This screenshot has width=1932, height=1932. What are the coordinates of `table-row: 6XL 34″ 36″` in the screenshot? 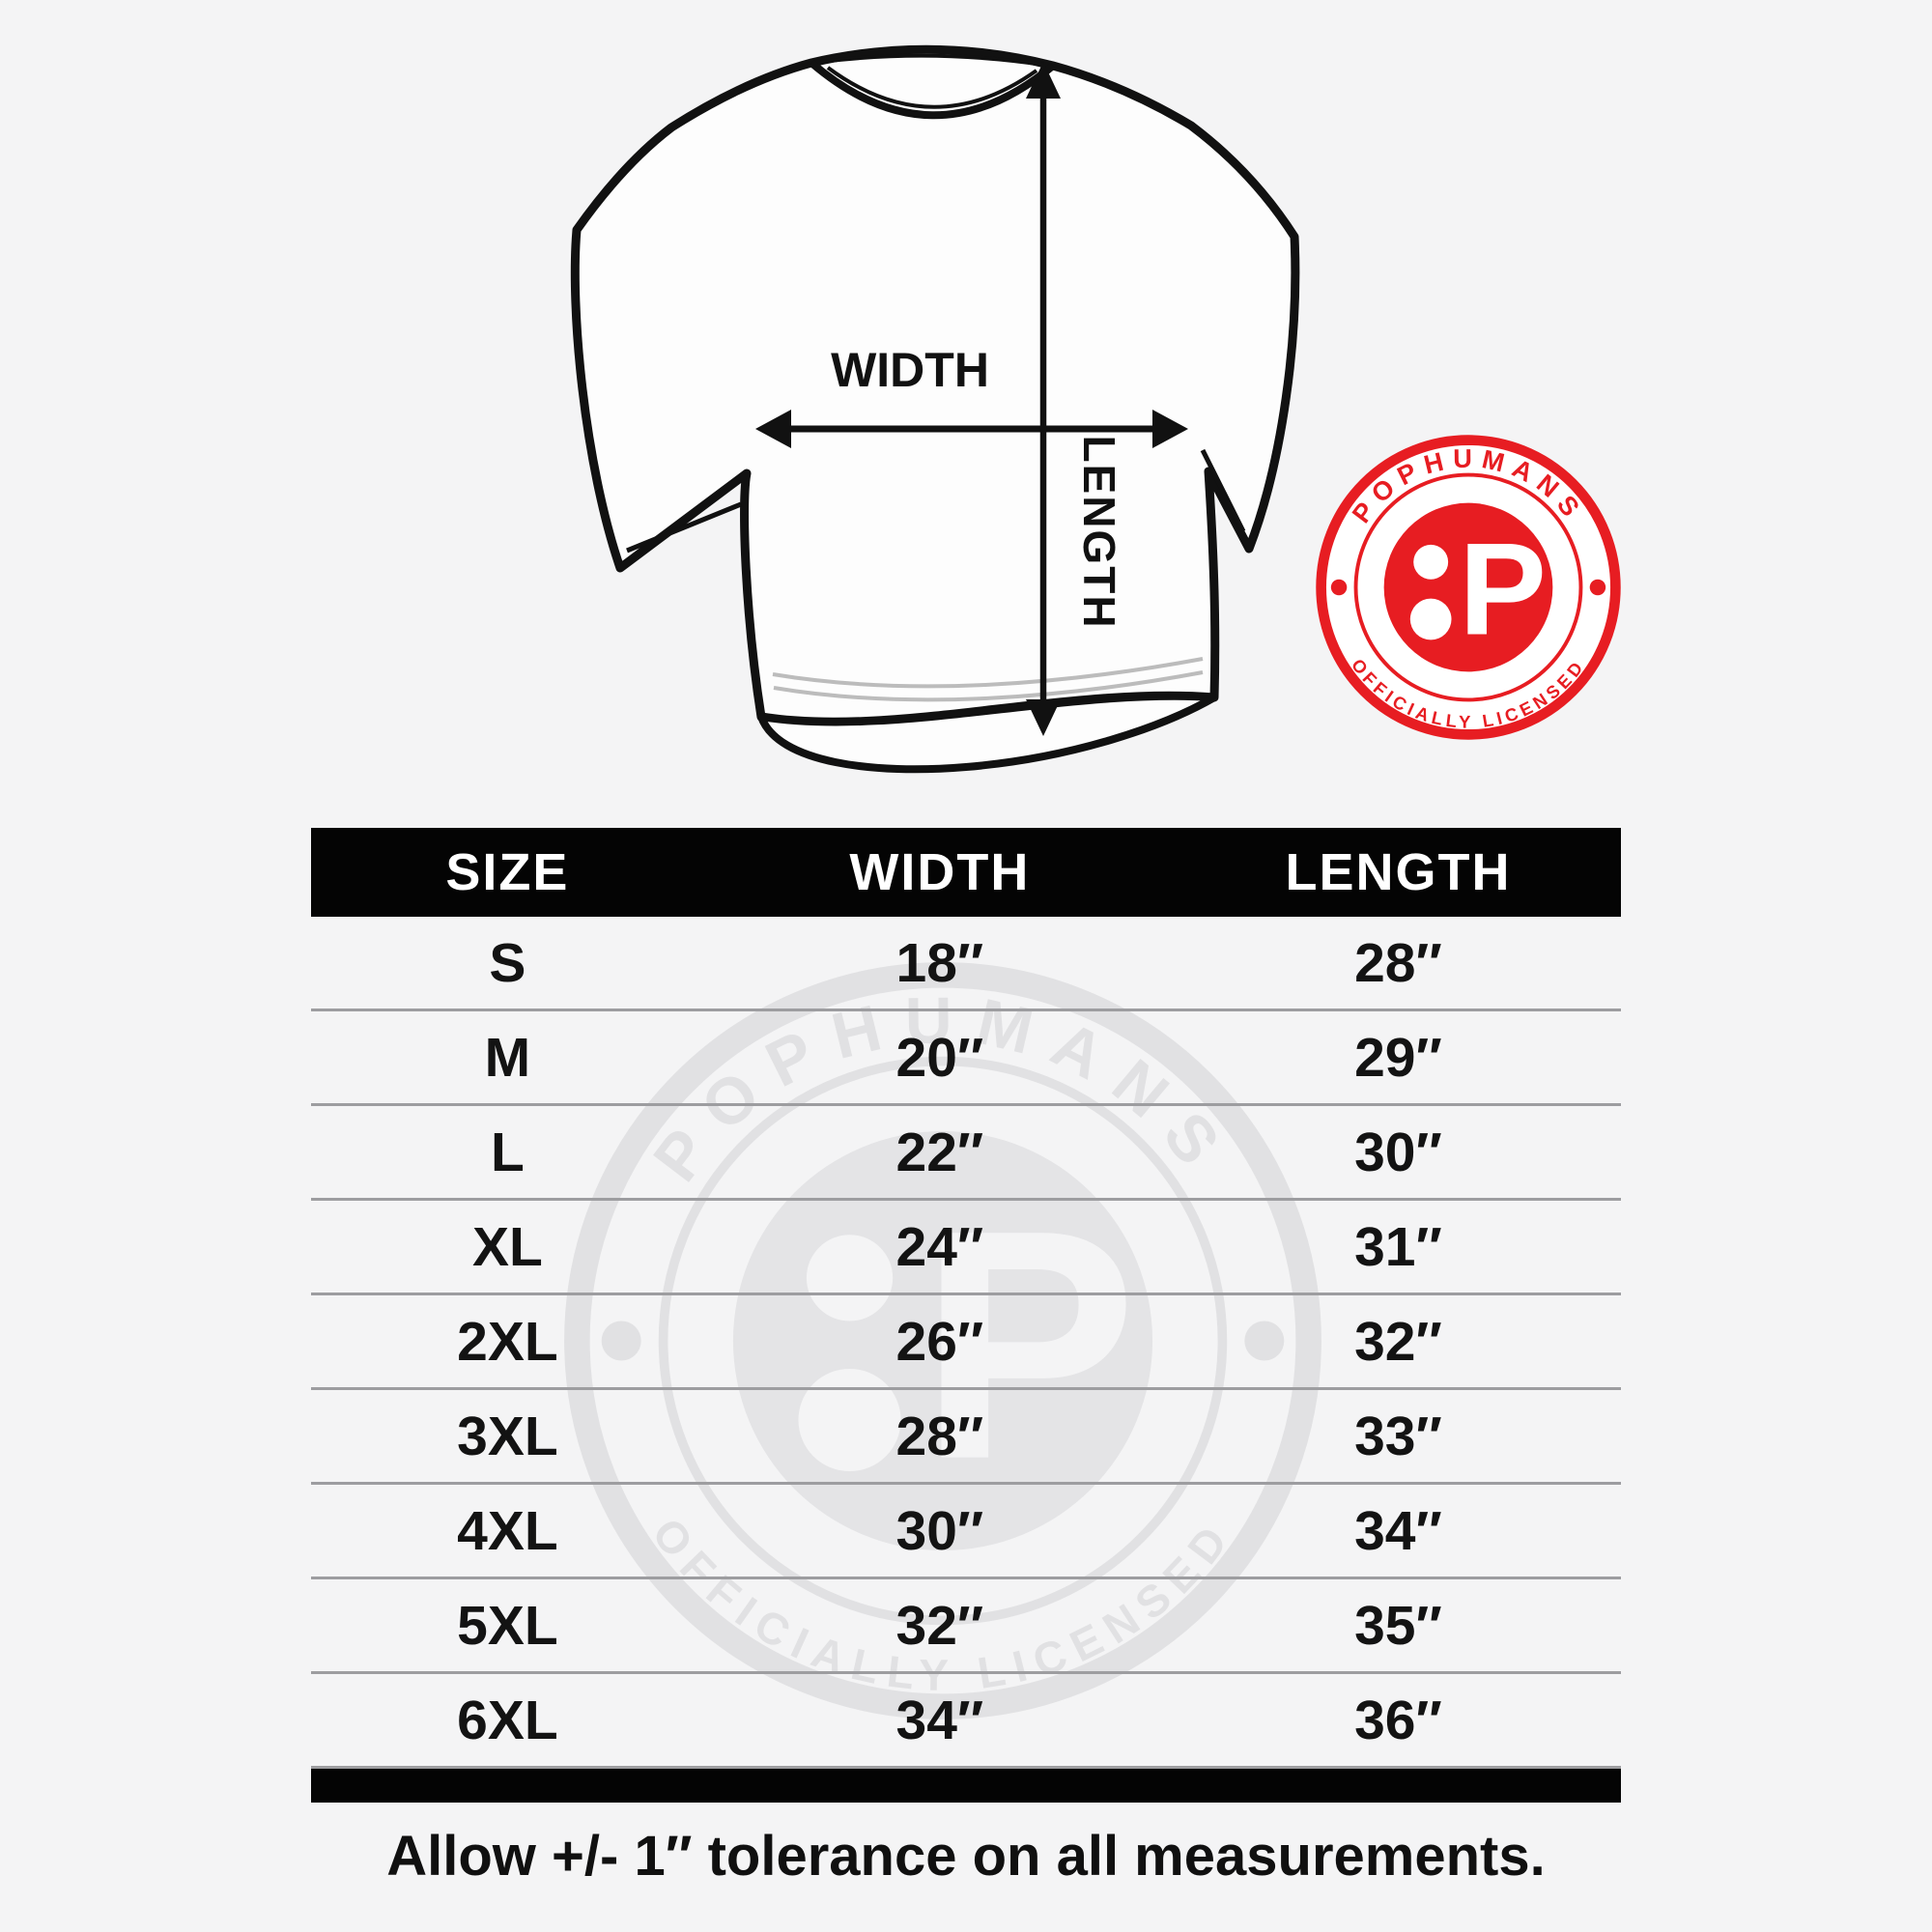 It's located at (966, 1721).